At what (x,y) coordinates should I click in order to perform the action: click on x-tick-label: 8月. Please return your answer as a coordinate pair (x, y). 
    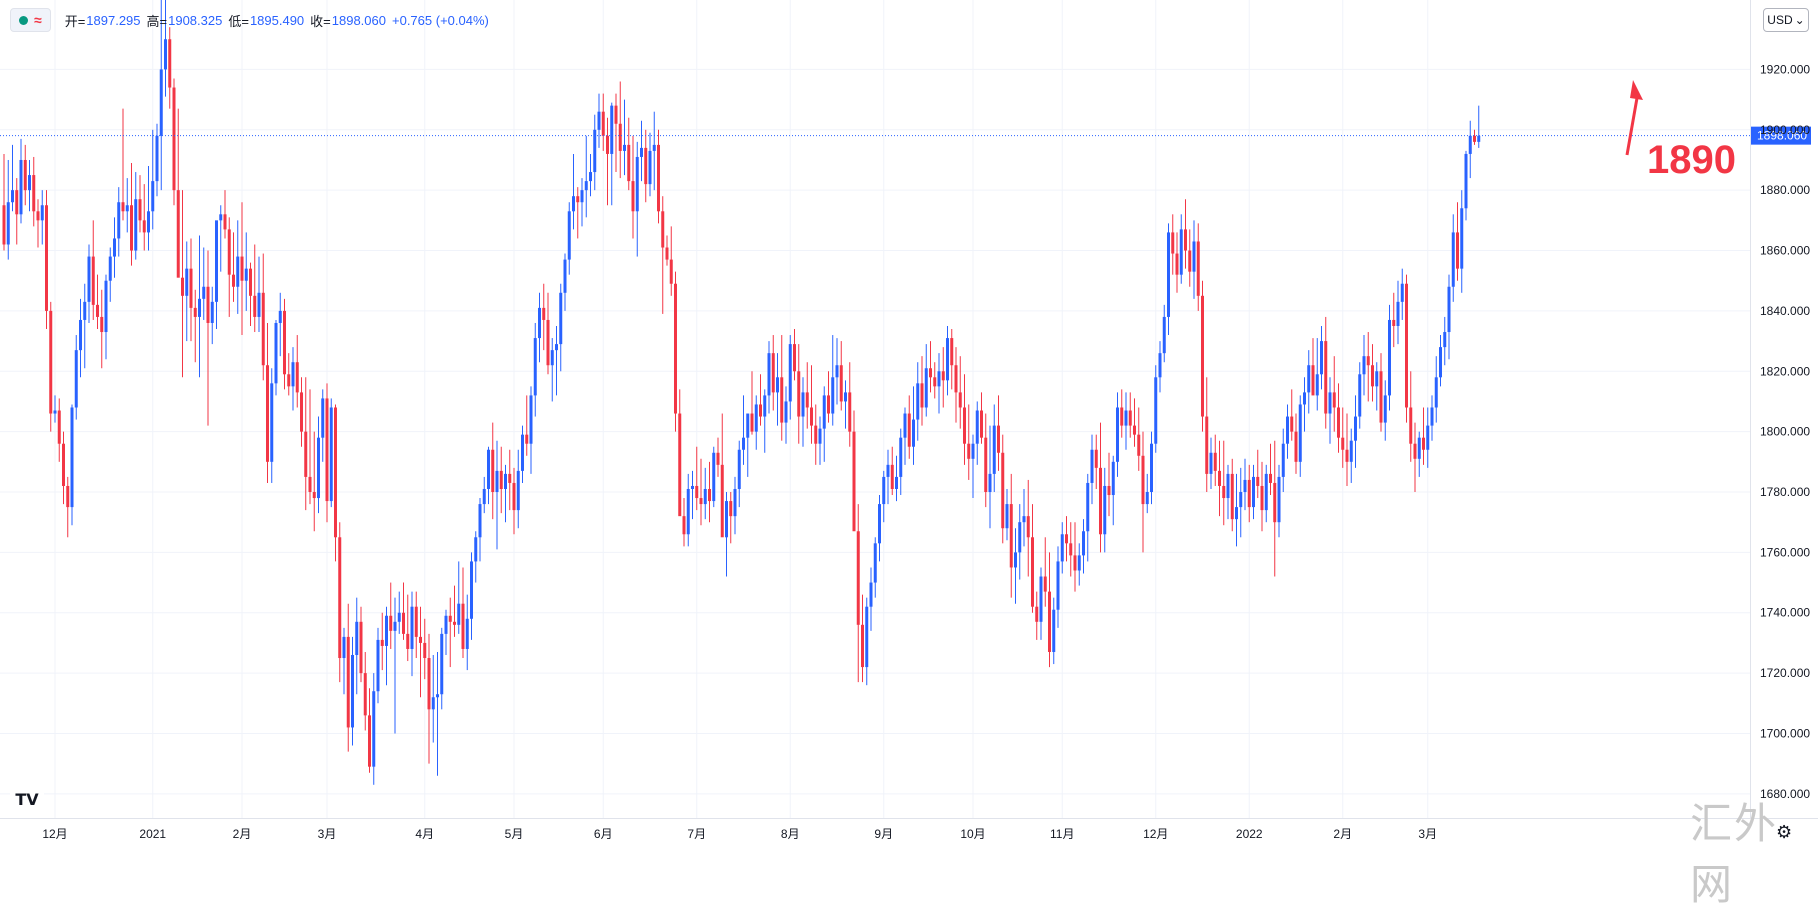
    Looking at the image, I should click on (790, 834).